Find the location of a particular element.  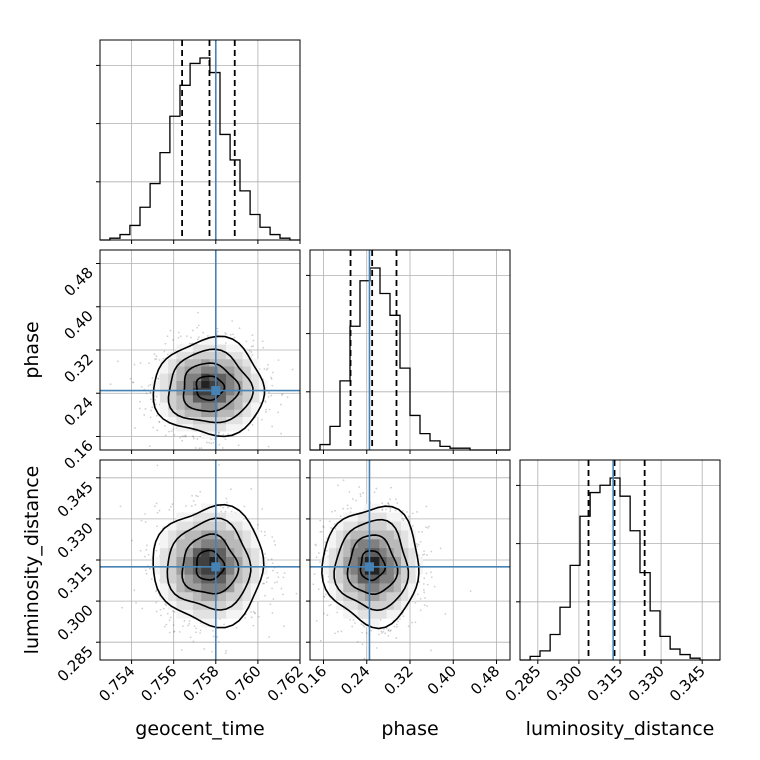

x-axis-label-phase: phase is located at coordinates (409, 729).